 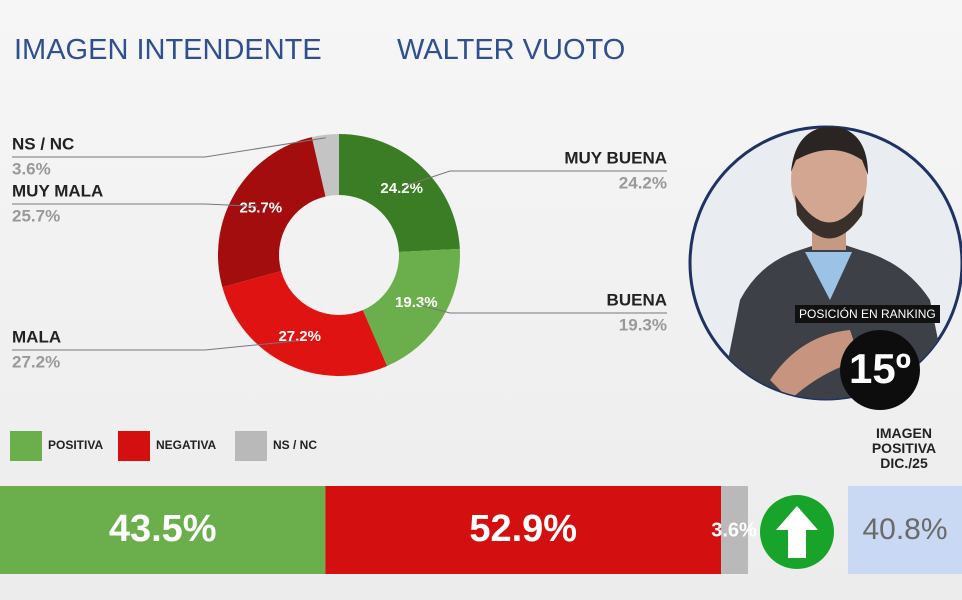 I want to click on legend-label: NS / NC, so click(x=295, y=445).